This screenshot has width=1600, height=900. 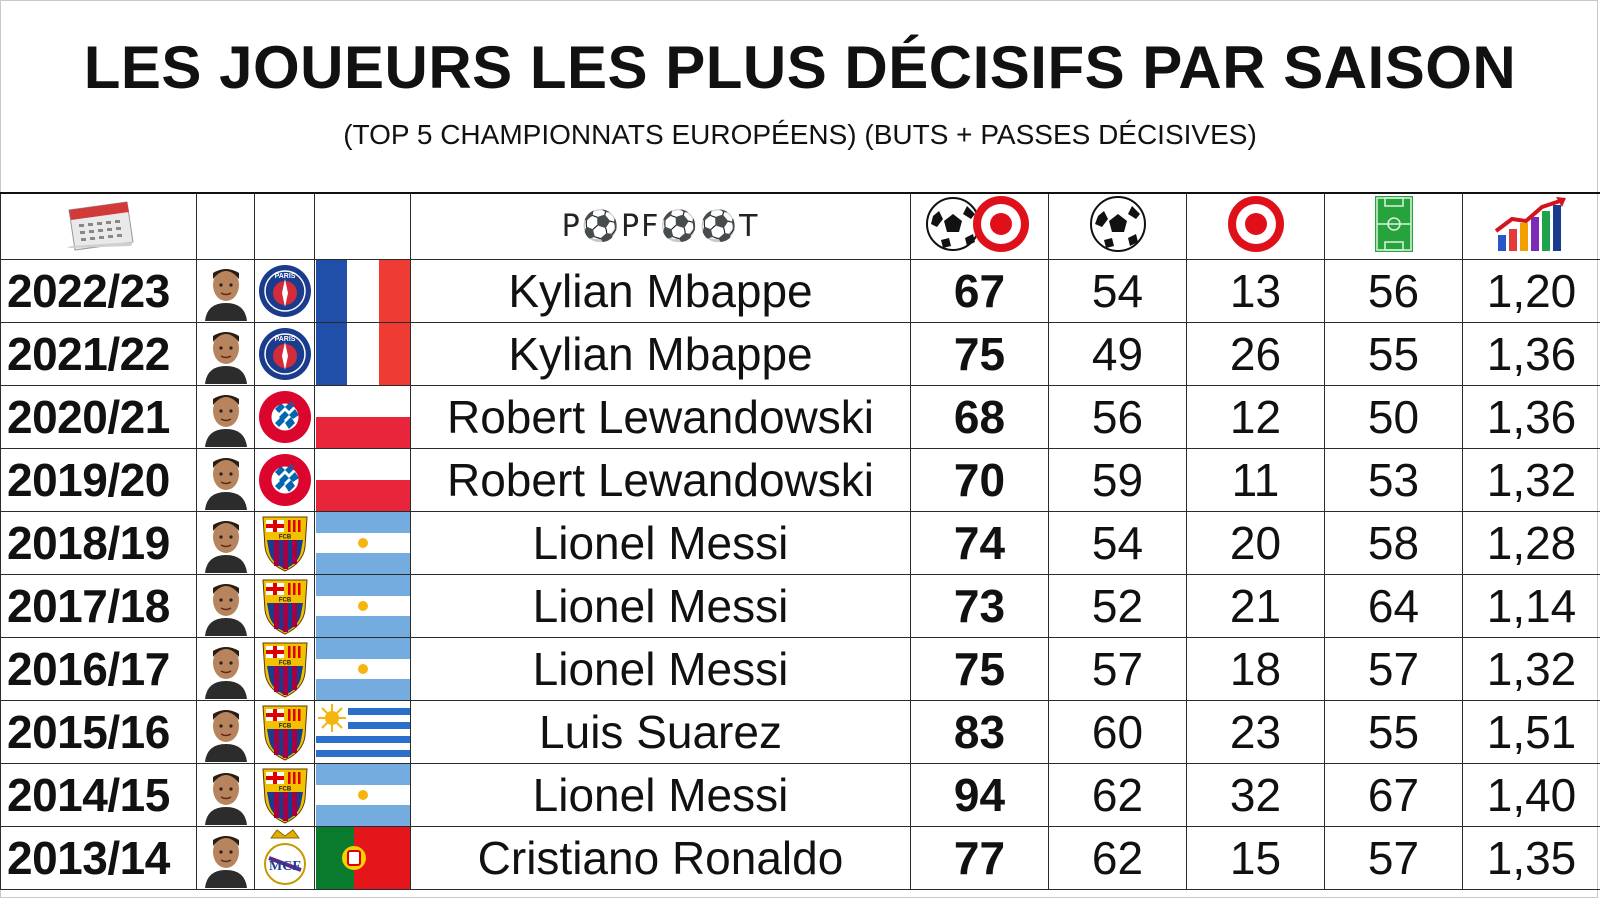 I want to click on header-goals-cell, so click(x=1117, y=226).